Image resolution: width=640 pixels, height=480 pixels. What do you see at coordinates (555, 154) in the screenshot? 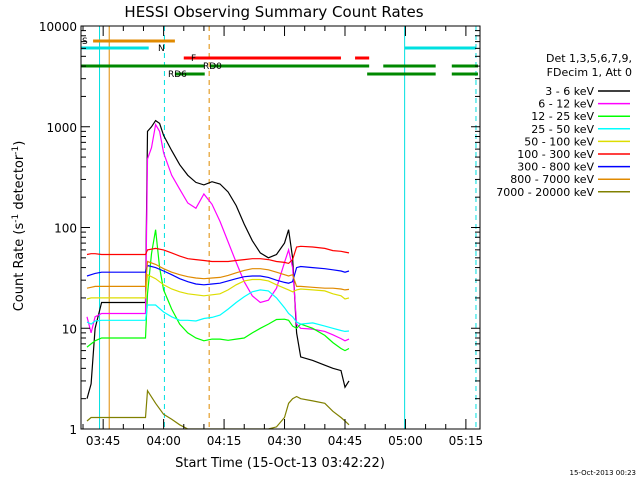
I see `legend-label: 100 - 300 keV` at bounding box center [555, 154].